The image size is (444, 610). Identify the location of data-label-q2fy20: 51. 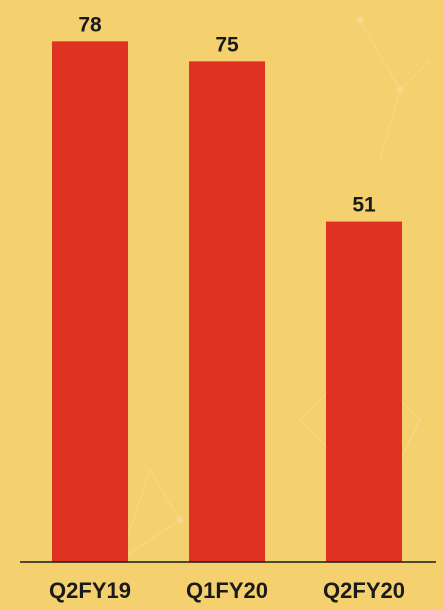
(364, 205).